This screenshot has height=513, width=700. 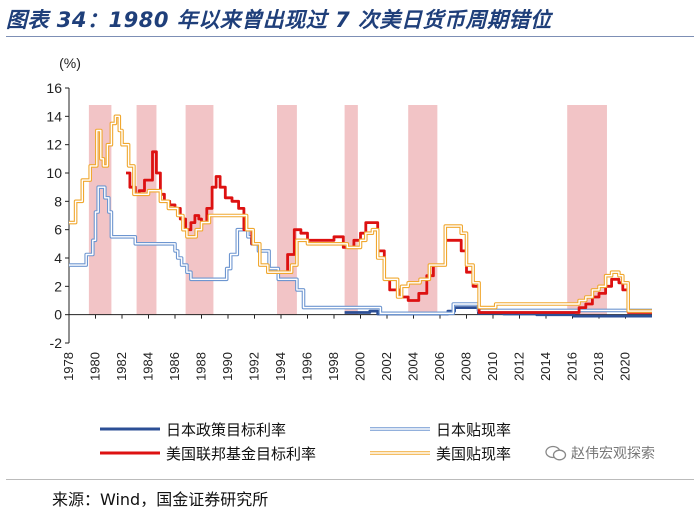 I want to click on x-tick-label: 2010, so click(x=492, y=366).